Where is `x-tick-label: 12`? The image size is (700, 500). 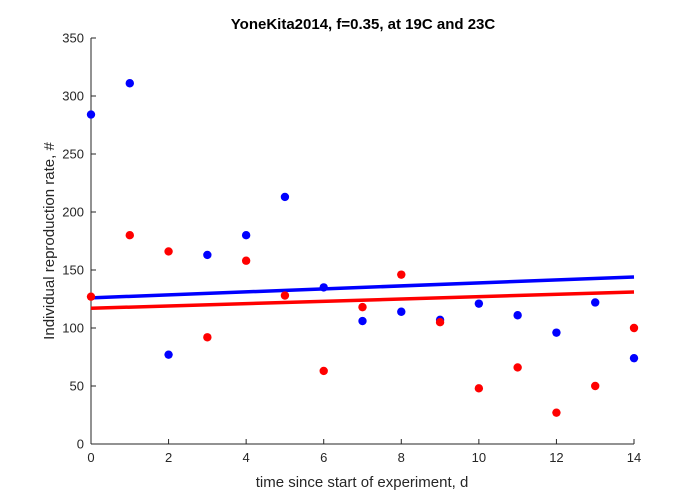 x-tick-label: 12 is located at coordinates (556, 457).